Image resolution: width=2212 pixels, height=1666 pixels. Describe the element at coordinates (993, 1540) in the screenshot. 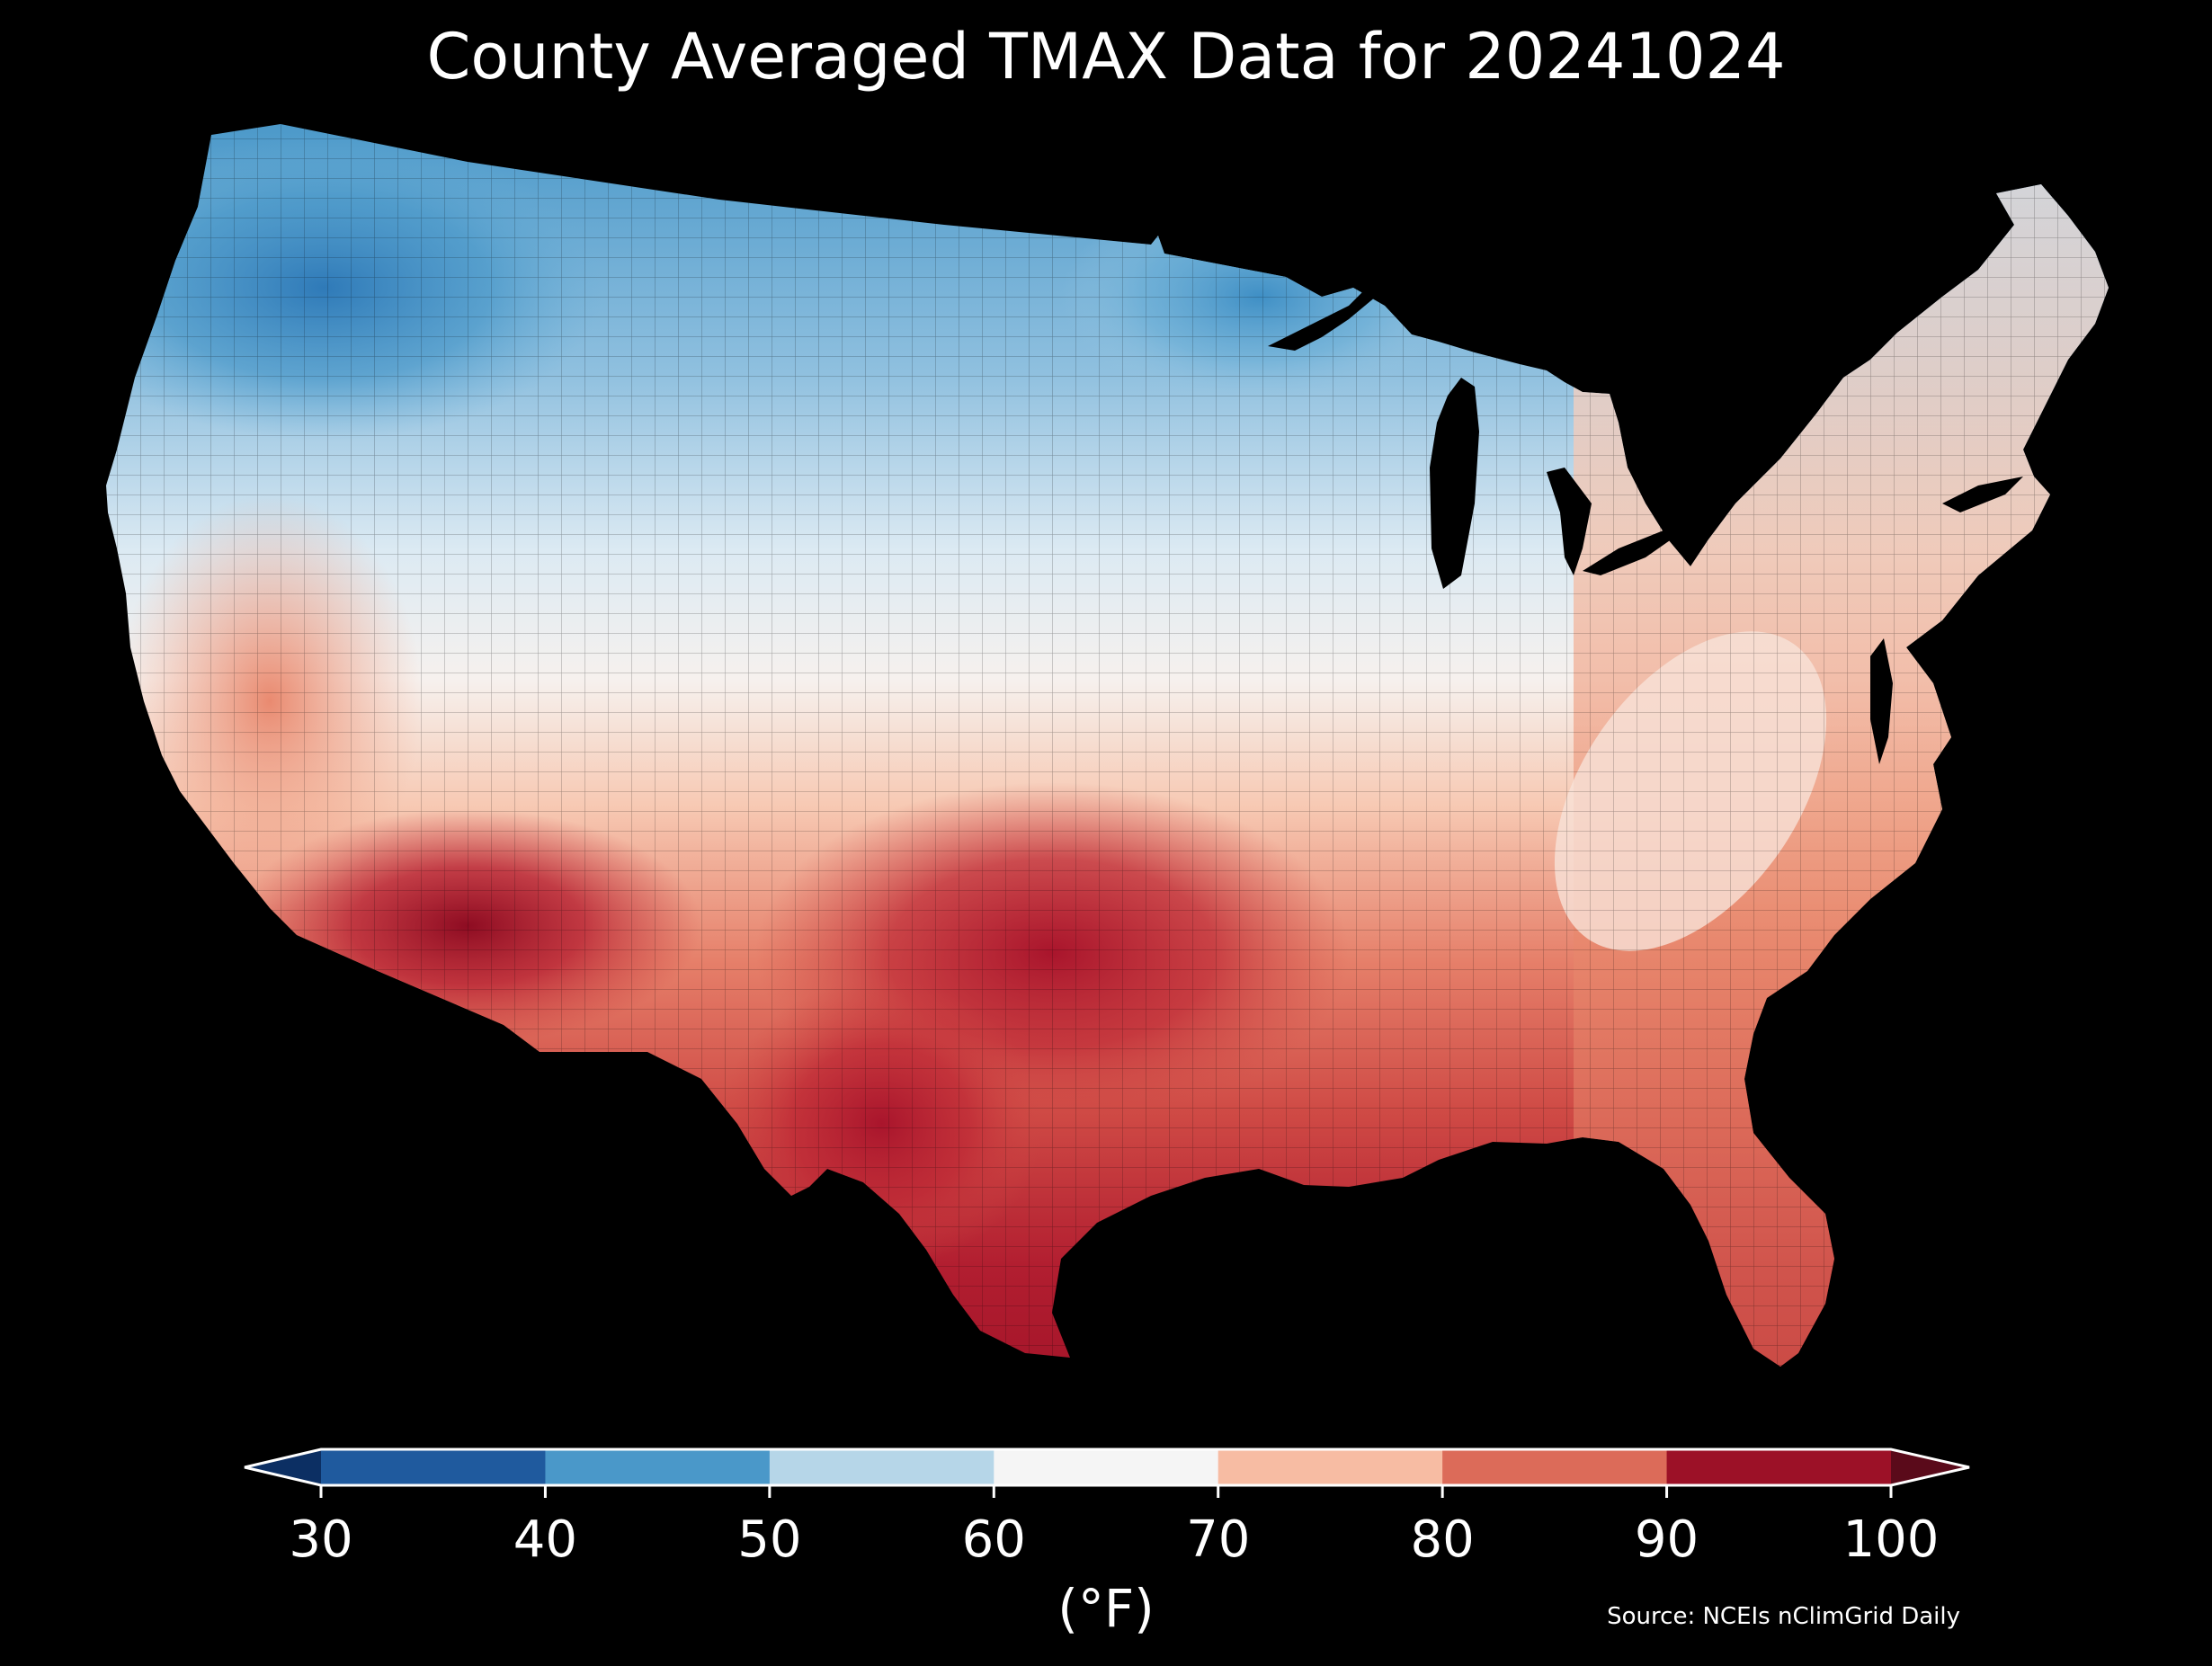

I see `colorbar-tick-label: 60` at that location.